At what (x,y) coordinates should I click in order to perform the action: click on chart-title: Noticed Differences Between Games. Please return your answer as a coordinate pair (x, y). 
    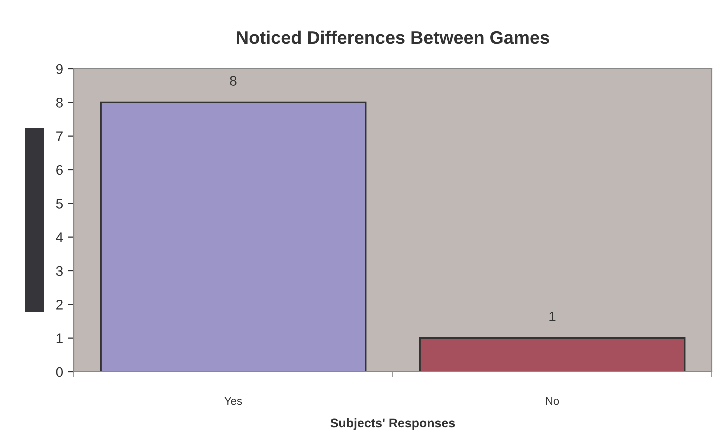
    Looking at the image, I should click on (393, 37).